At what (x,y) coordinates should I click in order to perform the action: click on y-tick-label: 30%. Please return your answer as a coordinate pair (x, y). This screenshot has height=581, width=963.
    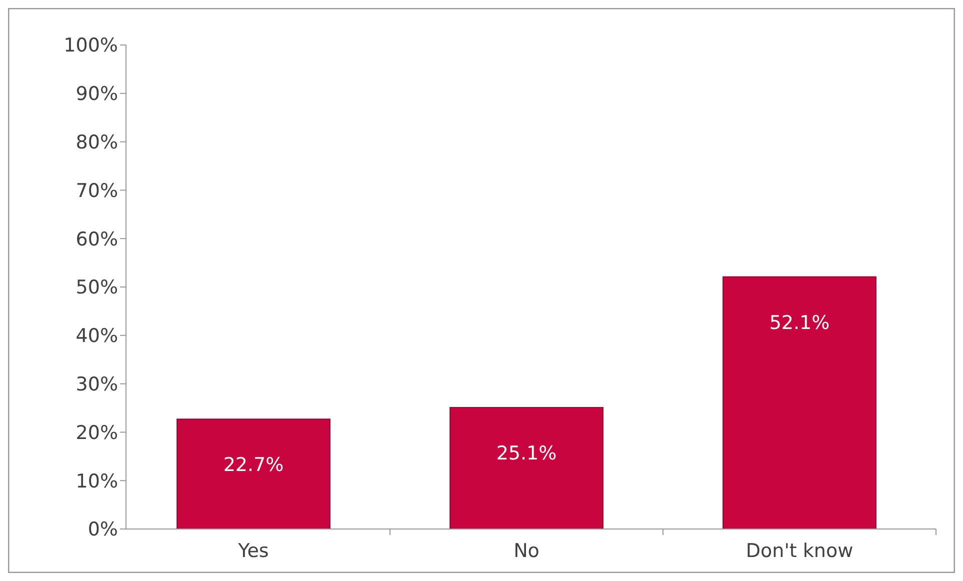
    Looking at the image, I should click on (97, 384).